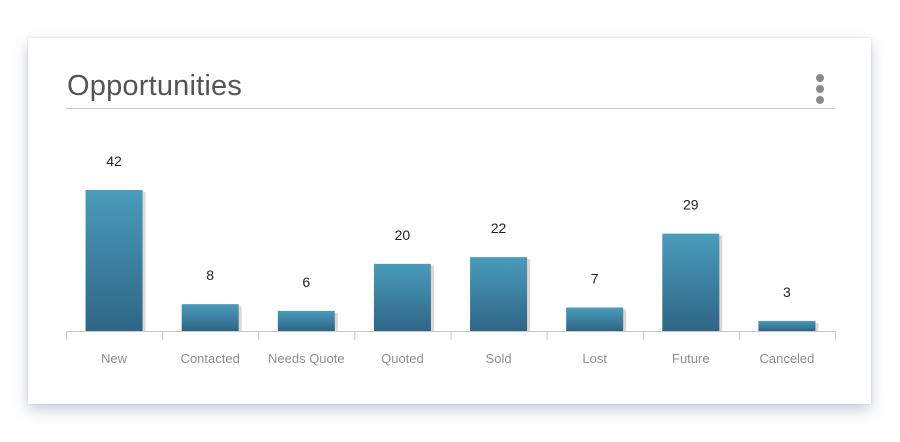 The height and width of the screenshot is (442, 900). I want to click on category-label-lost: Lost, so click(594, 358).